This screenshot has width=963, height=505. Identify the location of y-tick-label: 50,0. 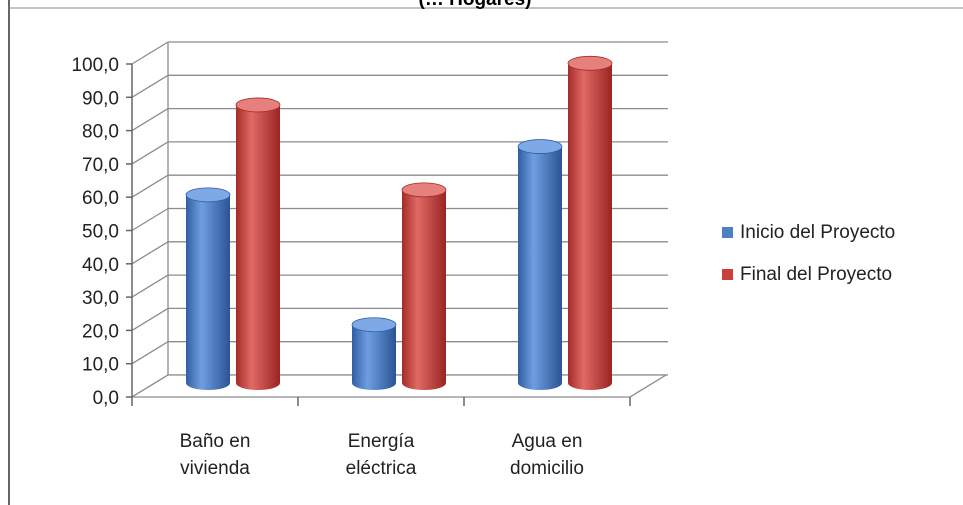
(100, 232).